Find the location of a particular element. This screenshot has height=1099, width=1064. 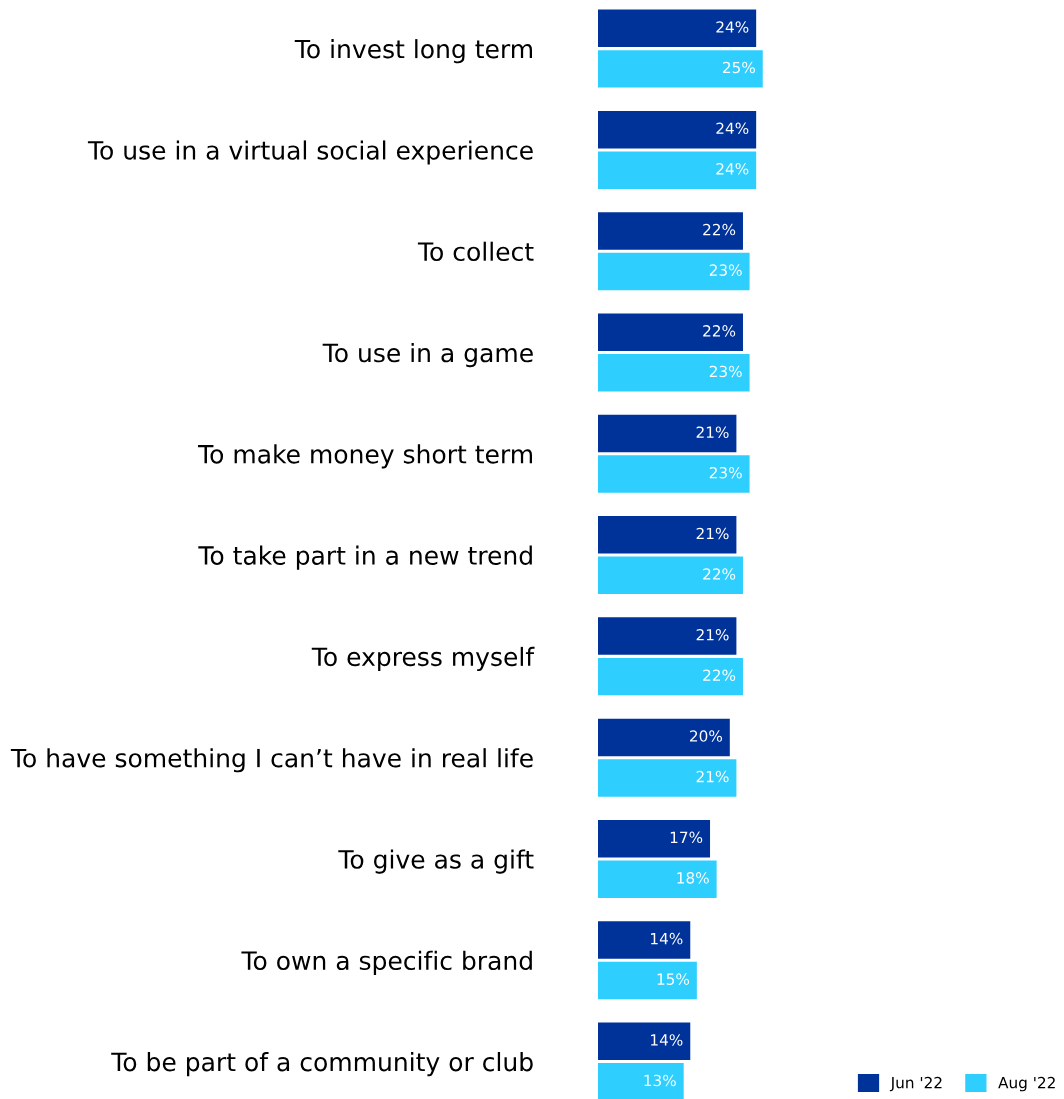

data-label: 15% is located at coordinates (673, 979).